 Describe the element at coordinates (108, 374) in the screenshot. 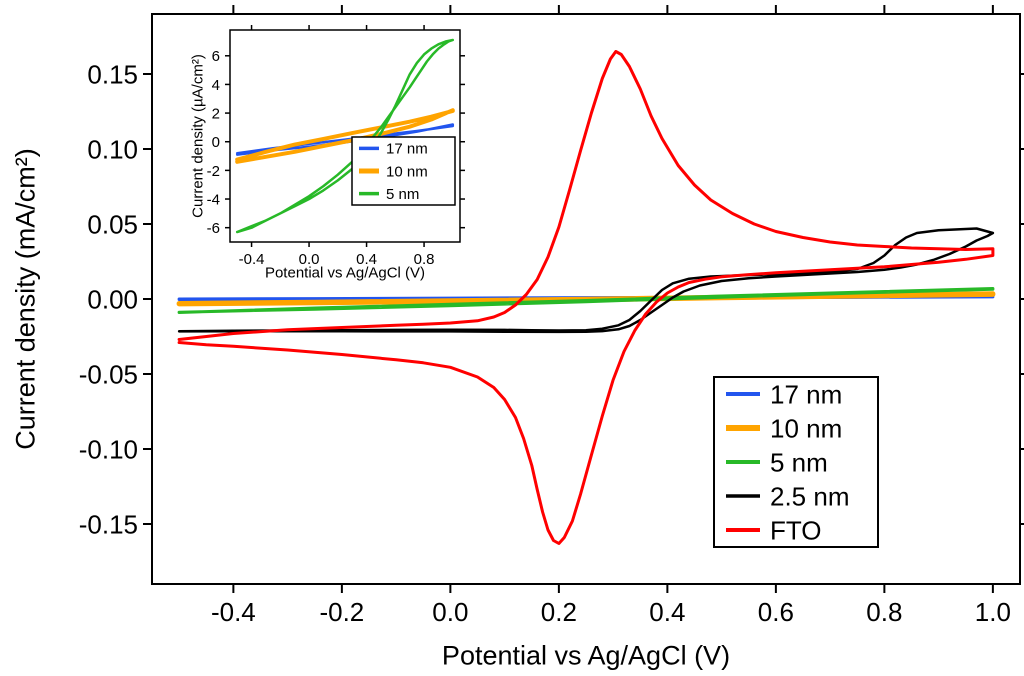

I see `main-y-tick-label: -0.05` at that location.